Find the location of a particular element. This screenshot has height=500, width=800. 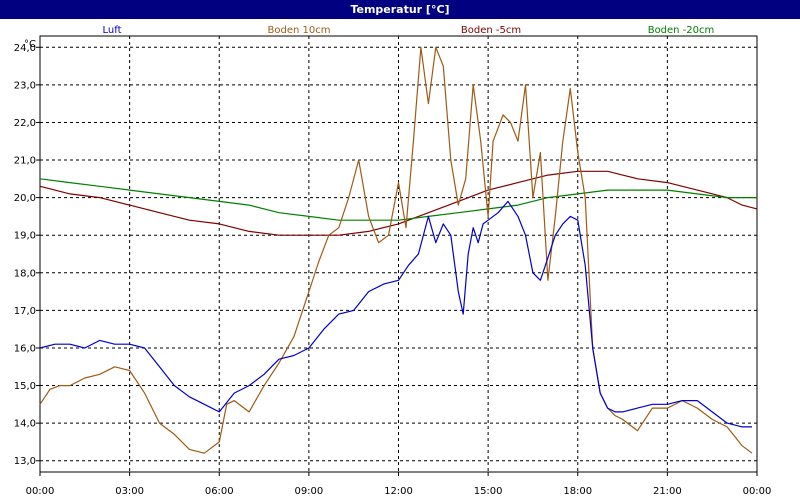

y-tick-label: 14,0 is located at coordinates (25, 424).